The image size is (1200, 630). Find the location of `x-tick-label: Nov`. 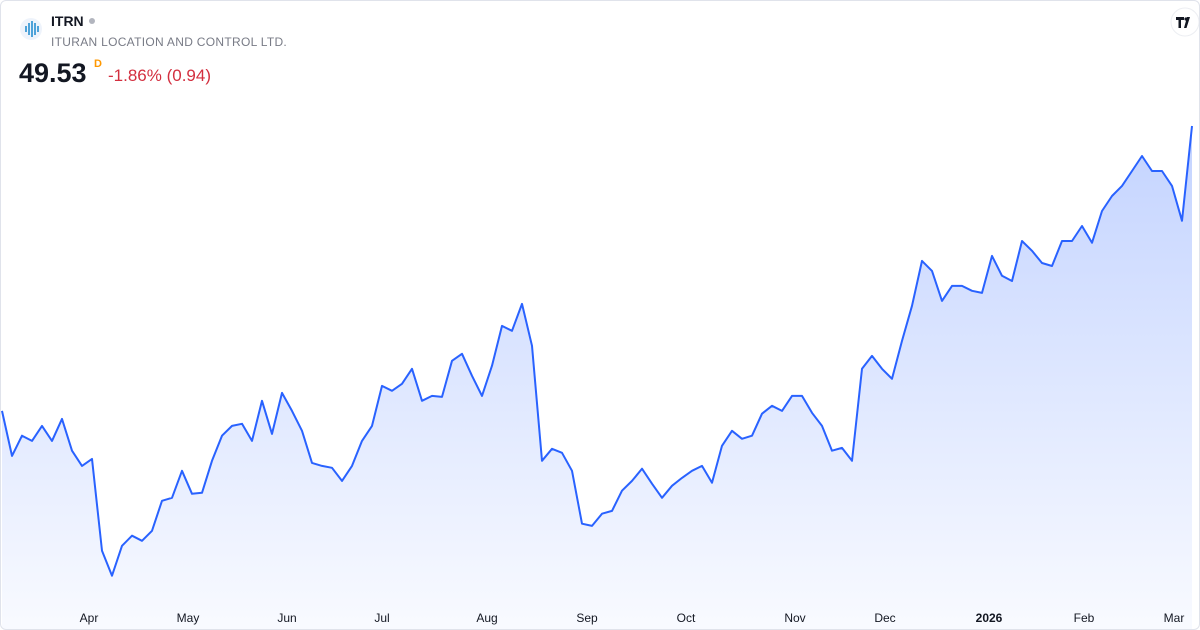

x-tick-label: Nov is located at coordinates (794, 618).